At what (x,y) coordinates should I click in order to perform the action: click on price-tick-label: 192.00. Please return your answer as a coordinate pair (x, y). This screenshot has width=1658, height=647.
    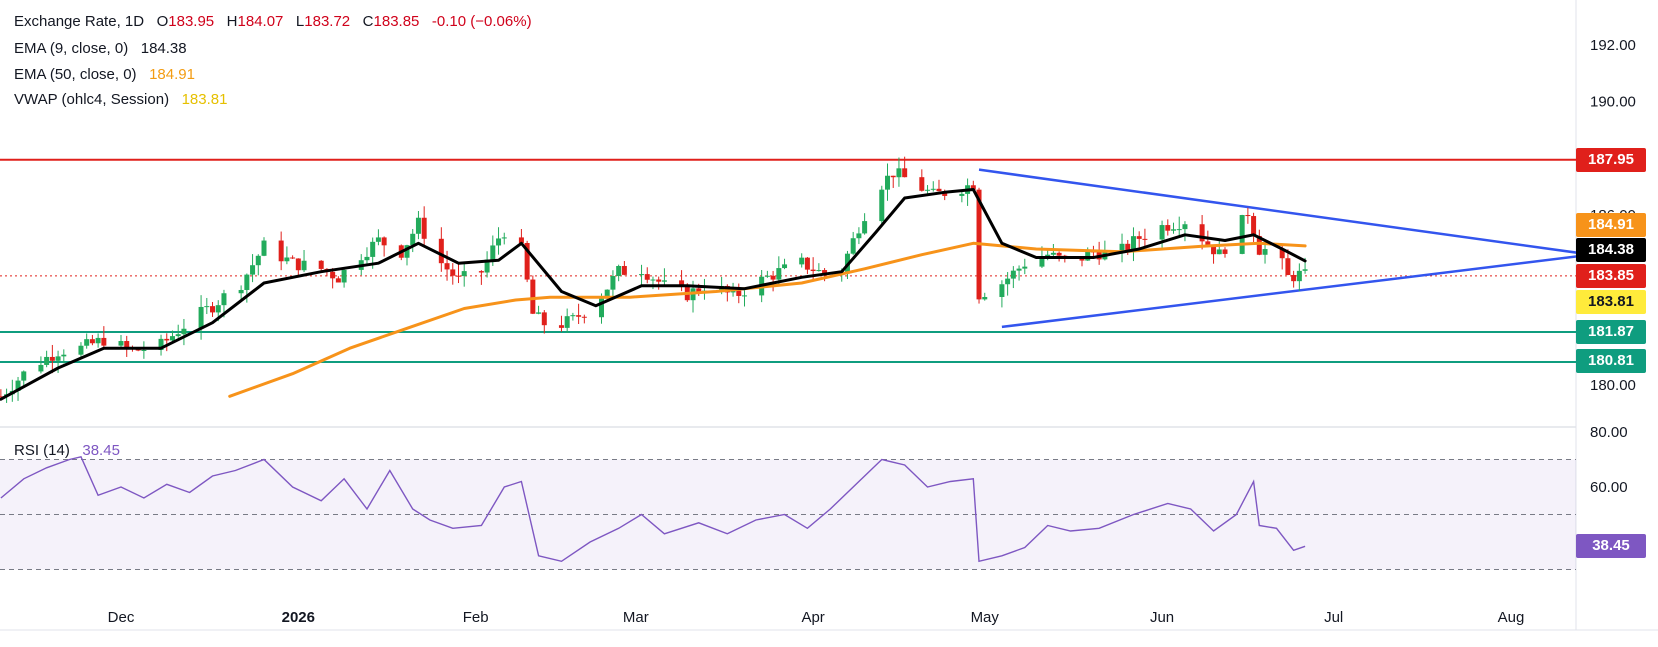
    Looking at the image, I should click on (1613, 45).